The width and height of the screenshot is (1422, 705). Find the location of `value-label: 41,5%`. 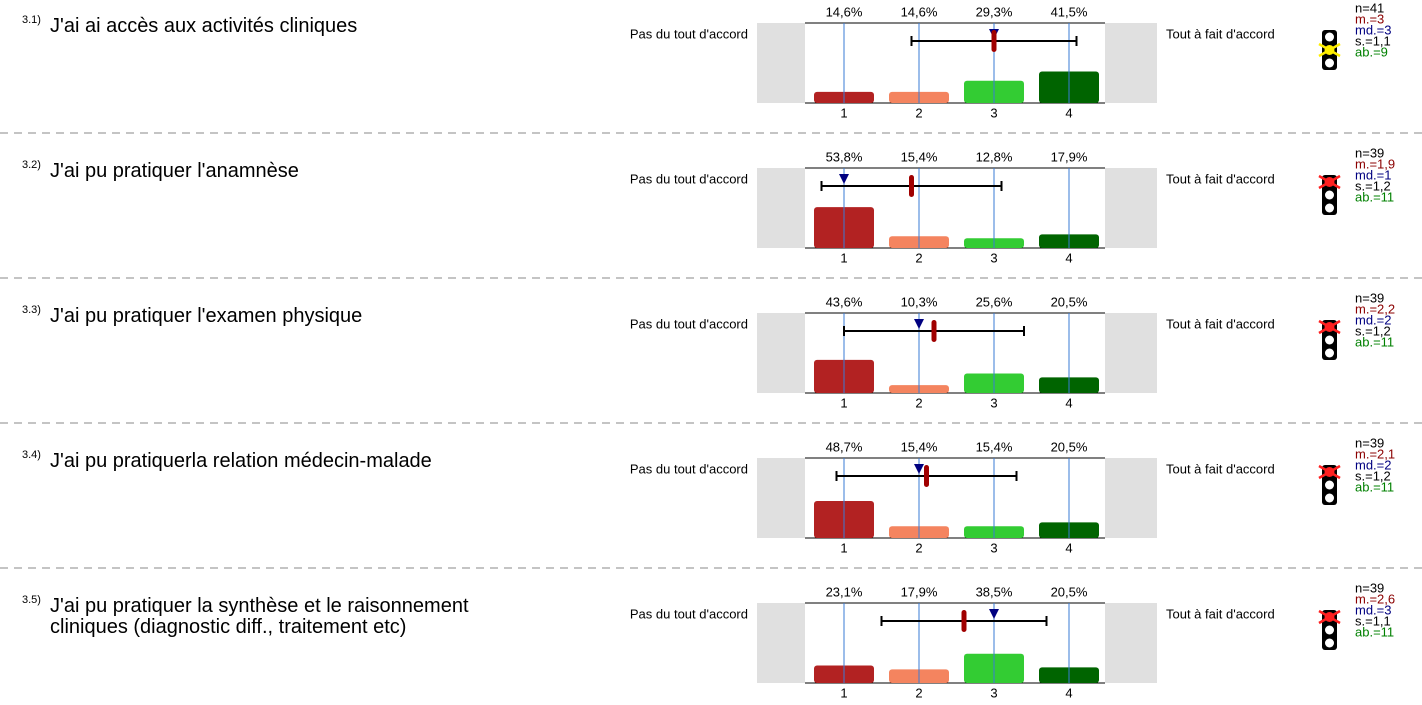

value-label: 41,5% is located at coordinates (1069, 11).